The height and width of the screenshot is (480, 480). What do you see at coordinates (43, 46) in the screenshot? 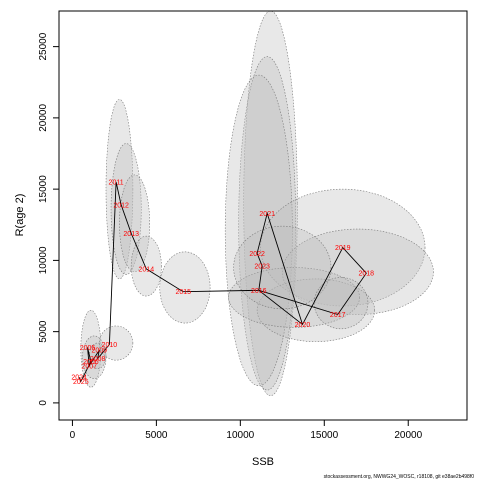
I see `y-tick-label: 25000` at bounding box center [43, 46].